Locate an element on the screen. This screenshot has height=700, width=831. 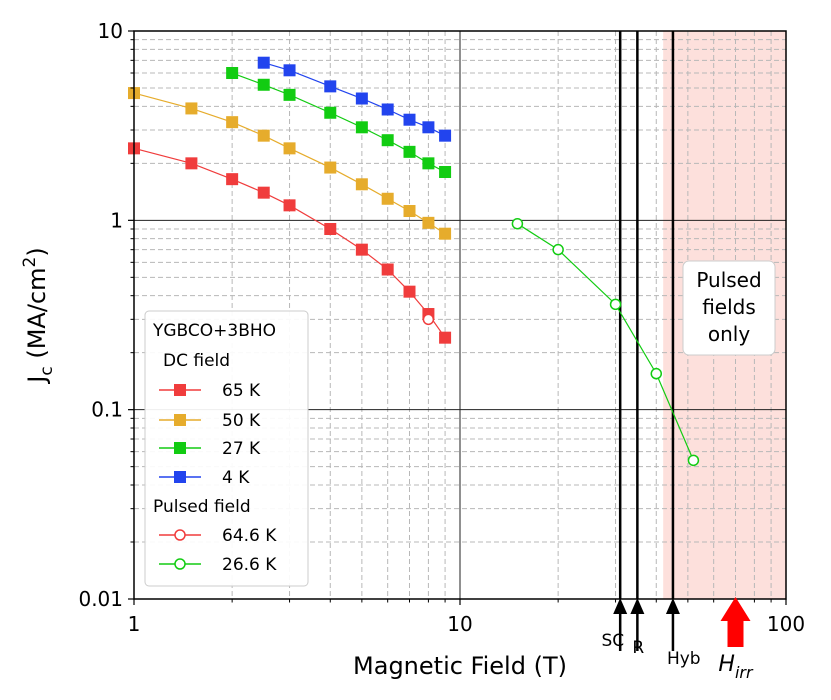
legend-title: YGBCO+3BHO is located at coordinates (214, 331).